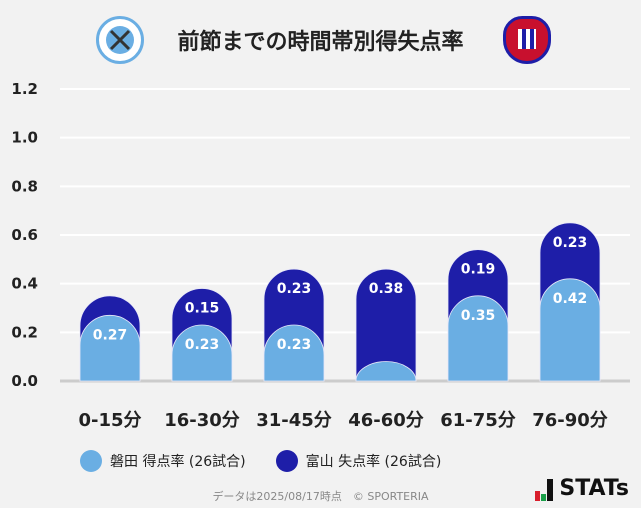  I want to click on y-tick-label: 0.6, so click(24, 235).